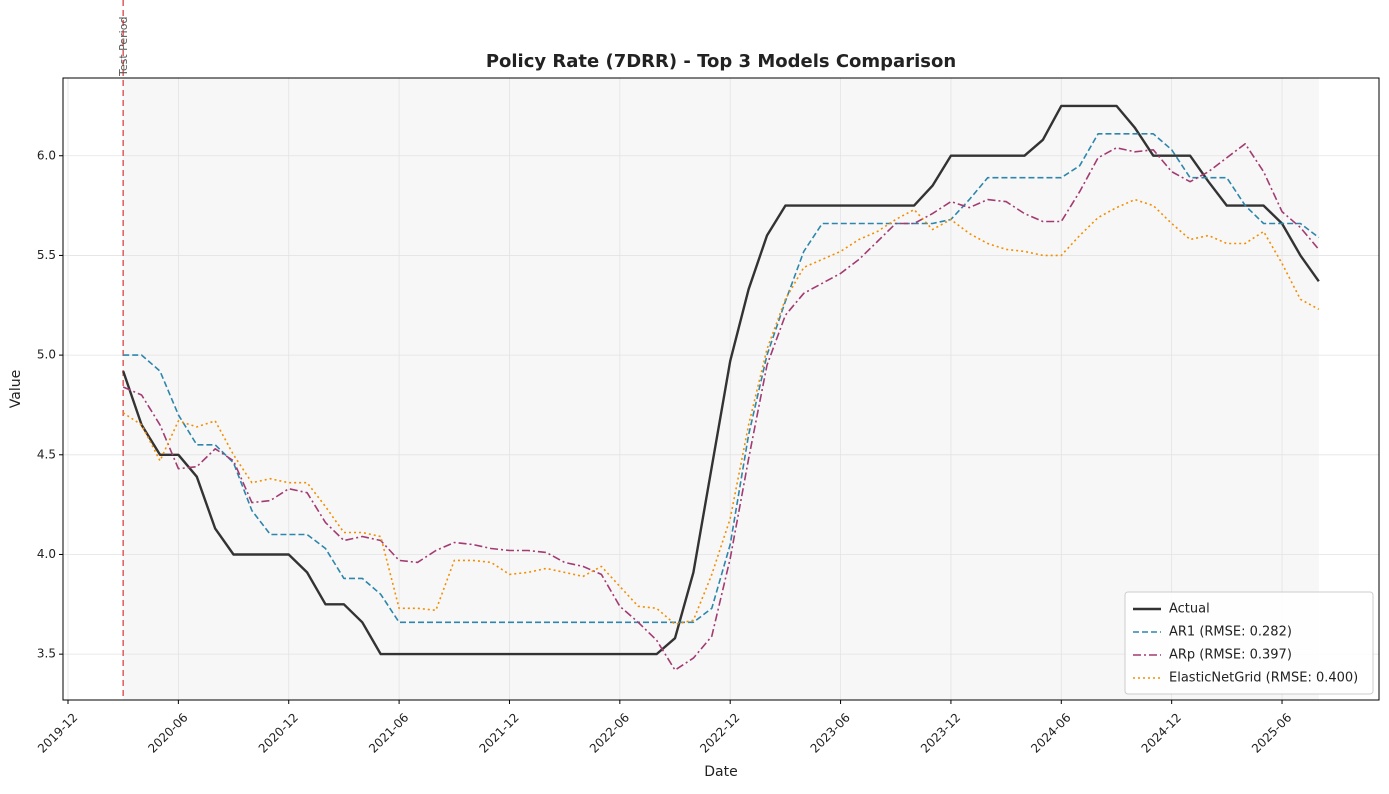  Describe the element at coordinates (57, 732) in the screenshot. I see `x-tick-label: 2019-12` at that location.